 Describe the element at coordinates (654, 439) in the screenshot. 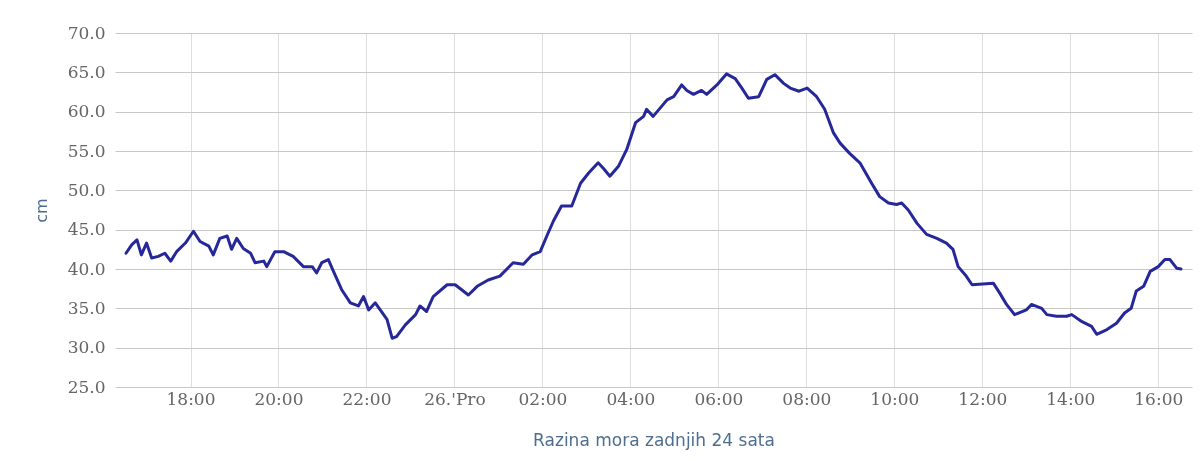

I see `x-axis-title: Razina mora zadnjih 24 sata` at that location.